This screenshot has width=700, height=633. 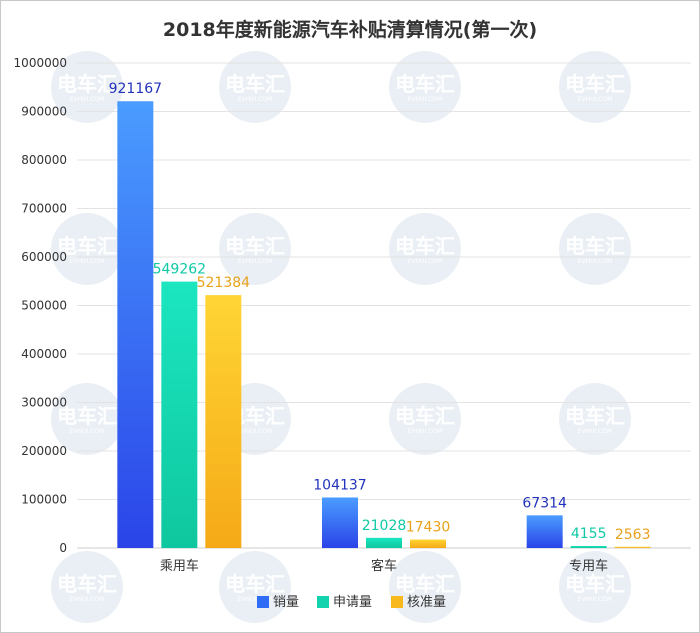 What do you see at coordinates (40, 63) in the screenshot?
I see `y-tick-label: 1000000` at bounding box center [40, 63].